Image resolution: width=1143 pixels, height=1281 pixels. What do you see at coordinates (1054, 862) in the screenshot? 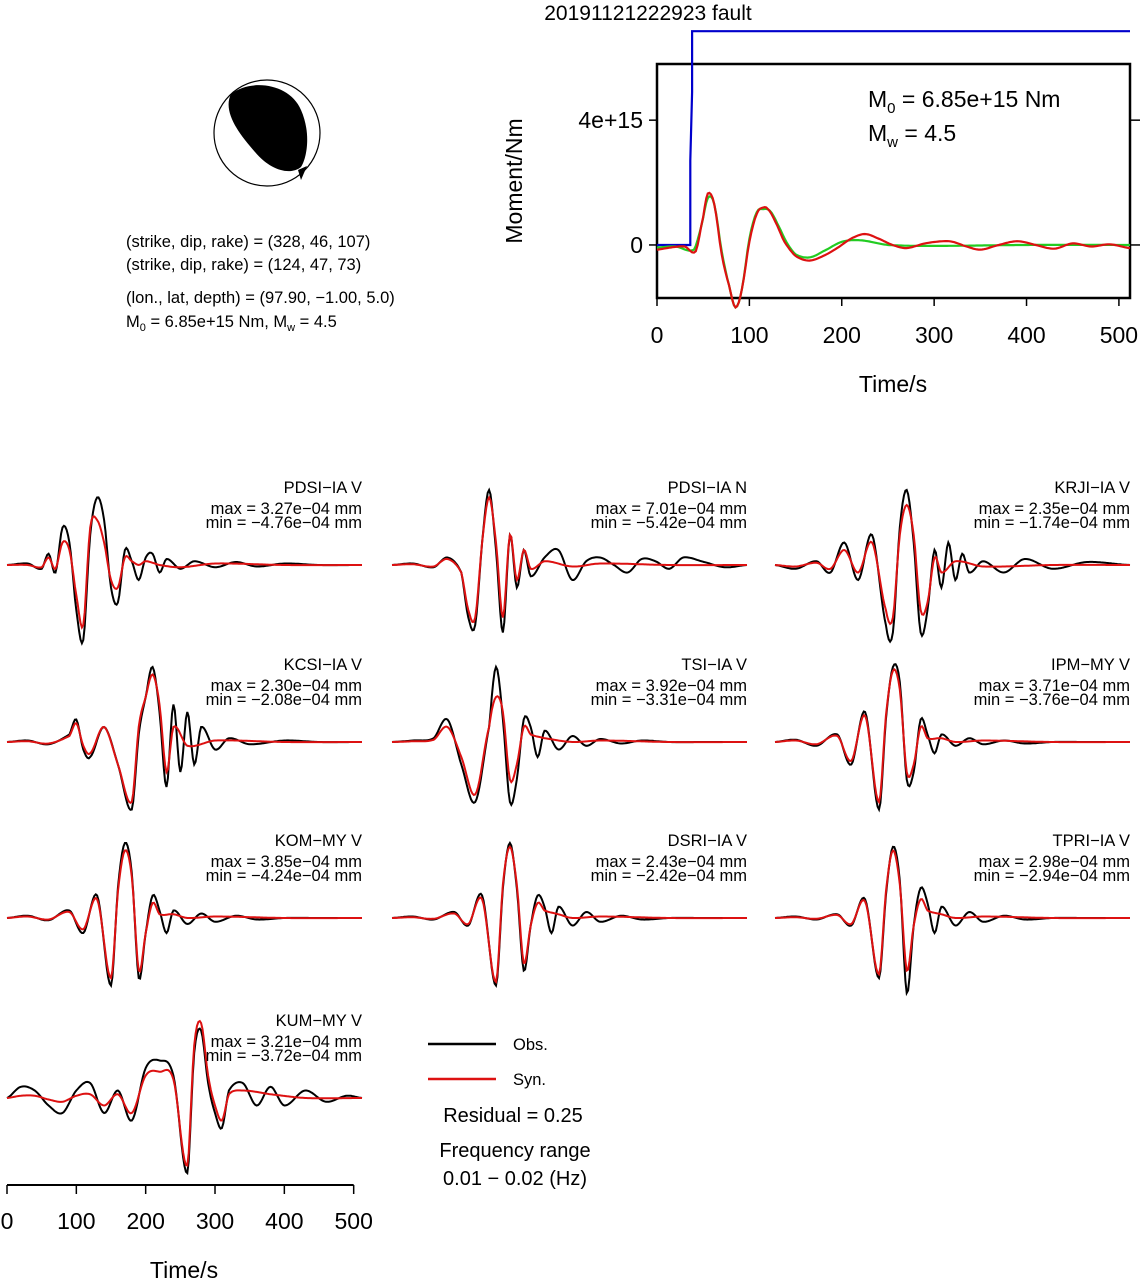
I see `station-max: max = 2.98e−04 mm` at bounding box center [1054, 862].